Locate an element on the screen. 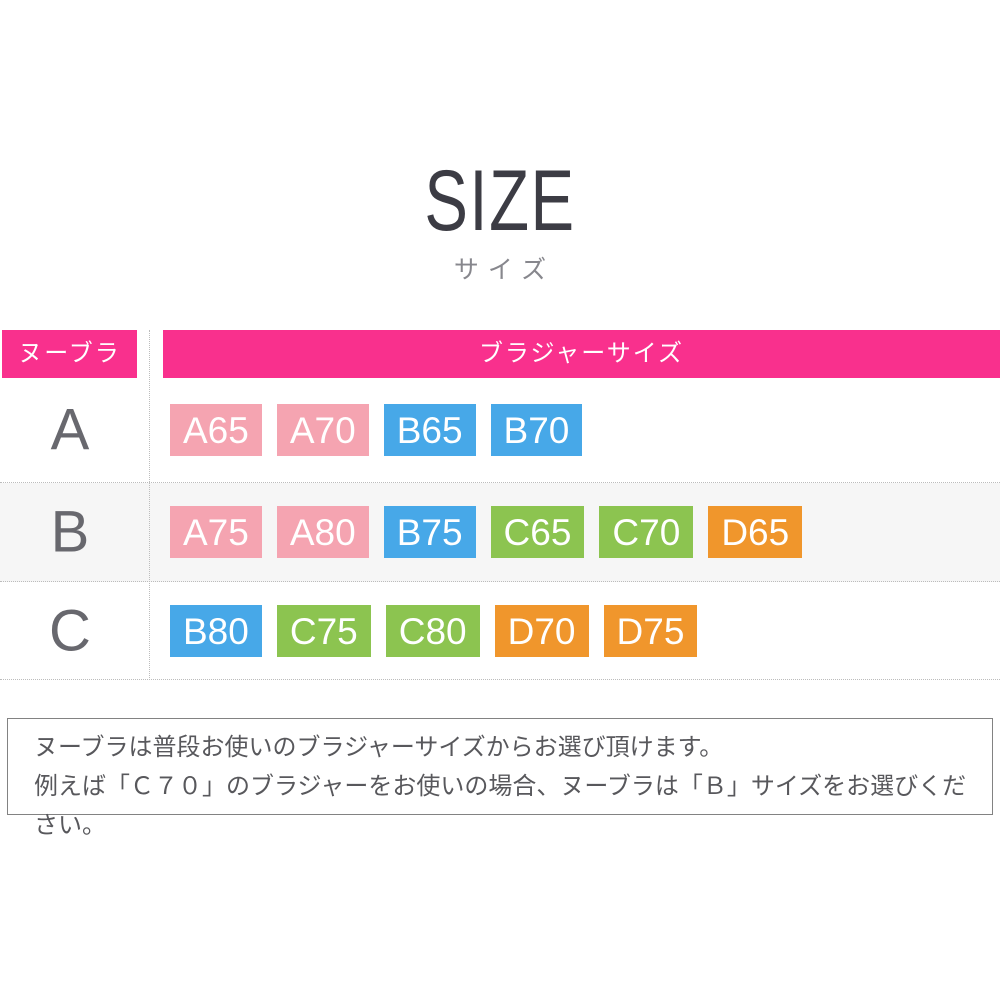  bra-size-badge: B75 is located at coordinates (429, 532).